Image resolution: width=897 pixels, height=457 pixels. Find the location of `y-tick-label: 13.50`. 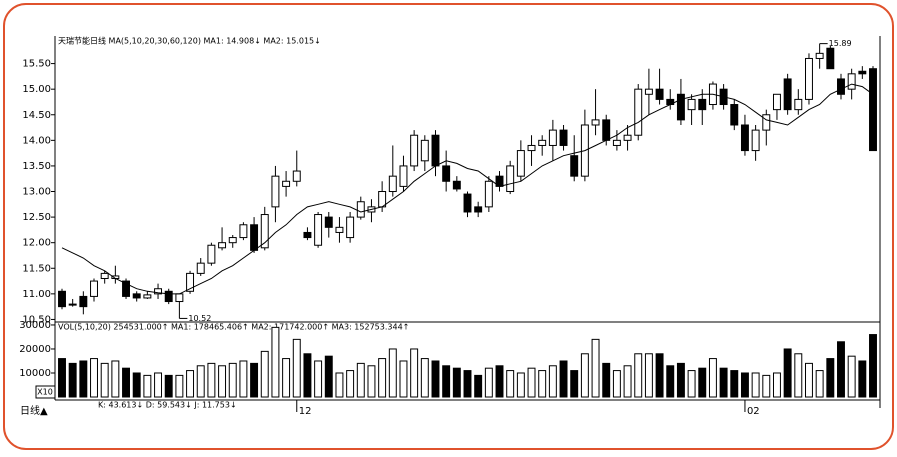

y-tick-label: 13.50 is located at coordinates (36, 166).